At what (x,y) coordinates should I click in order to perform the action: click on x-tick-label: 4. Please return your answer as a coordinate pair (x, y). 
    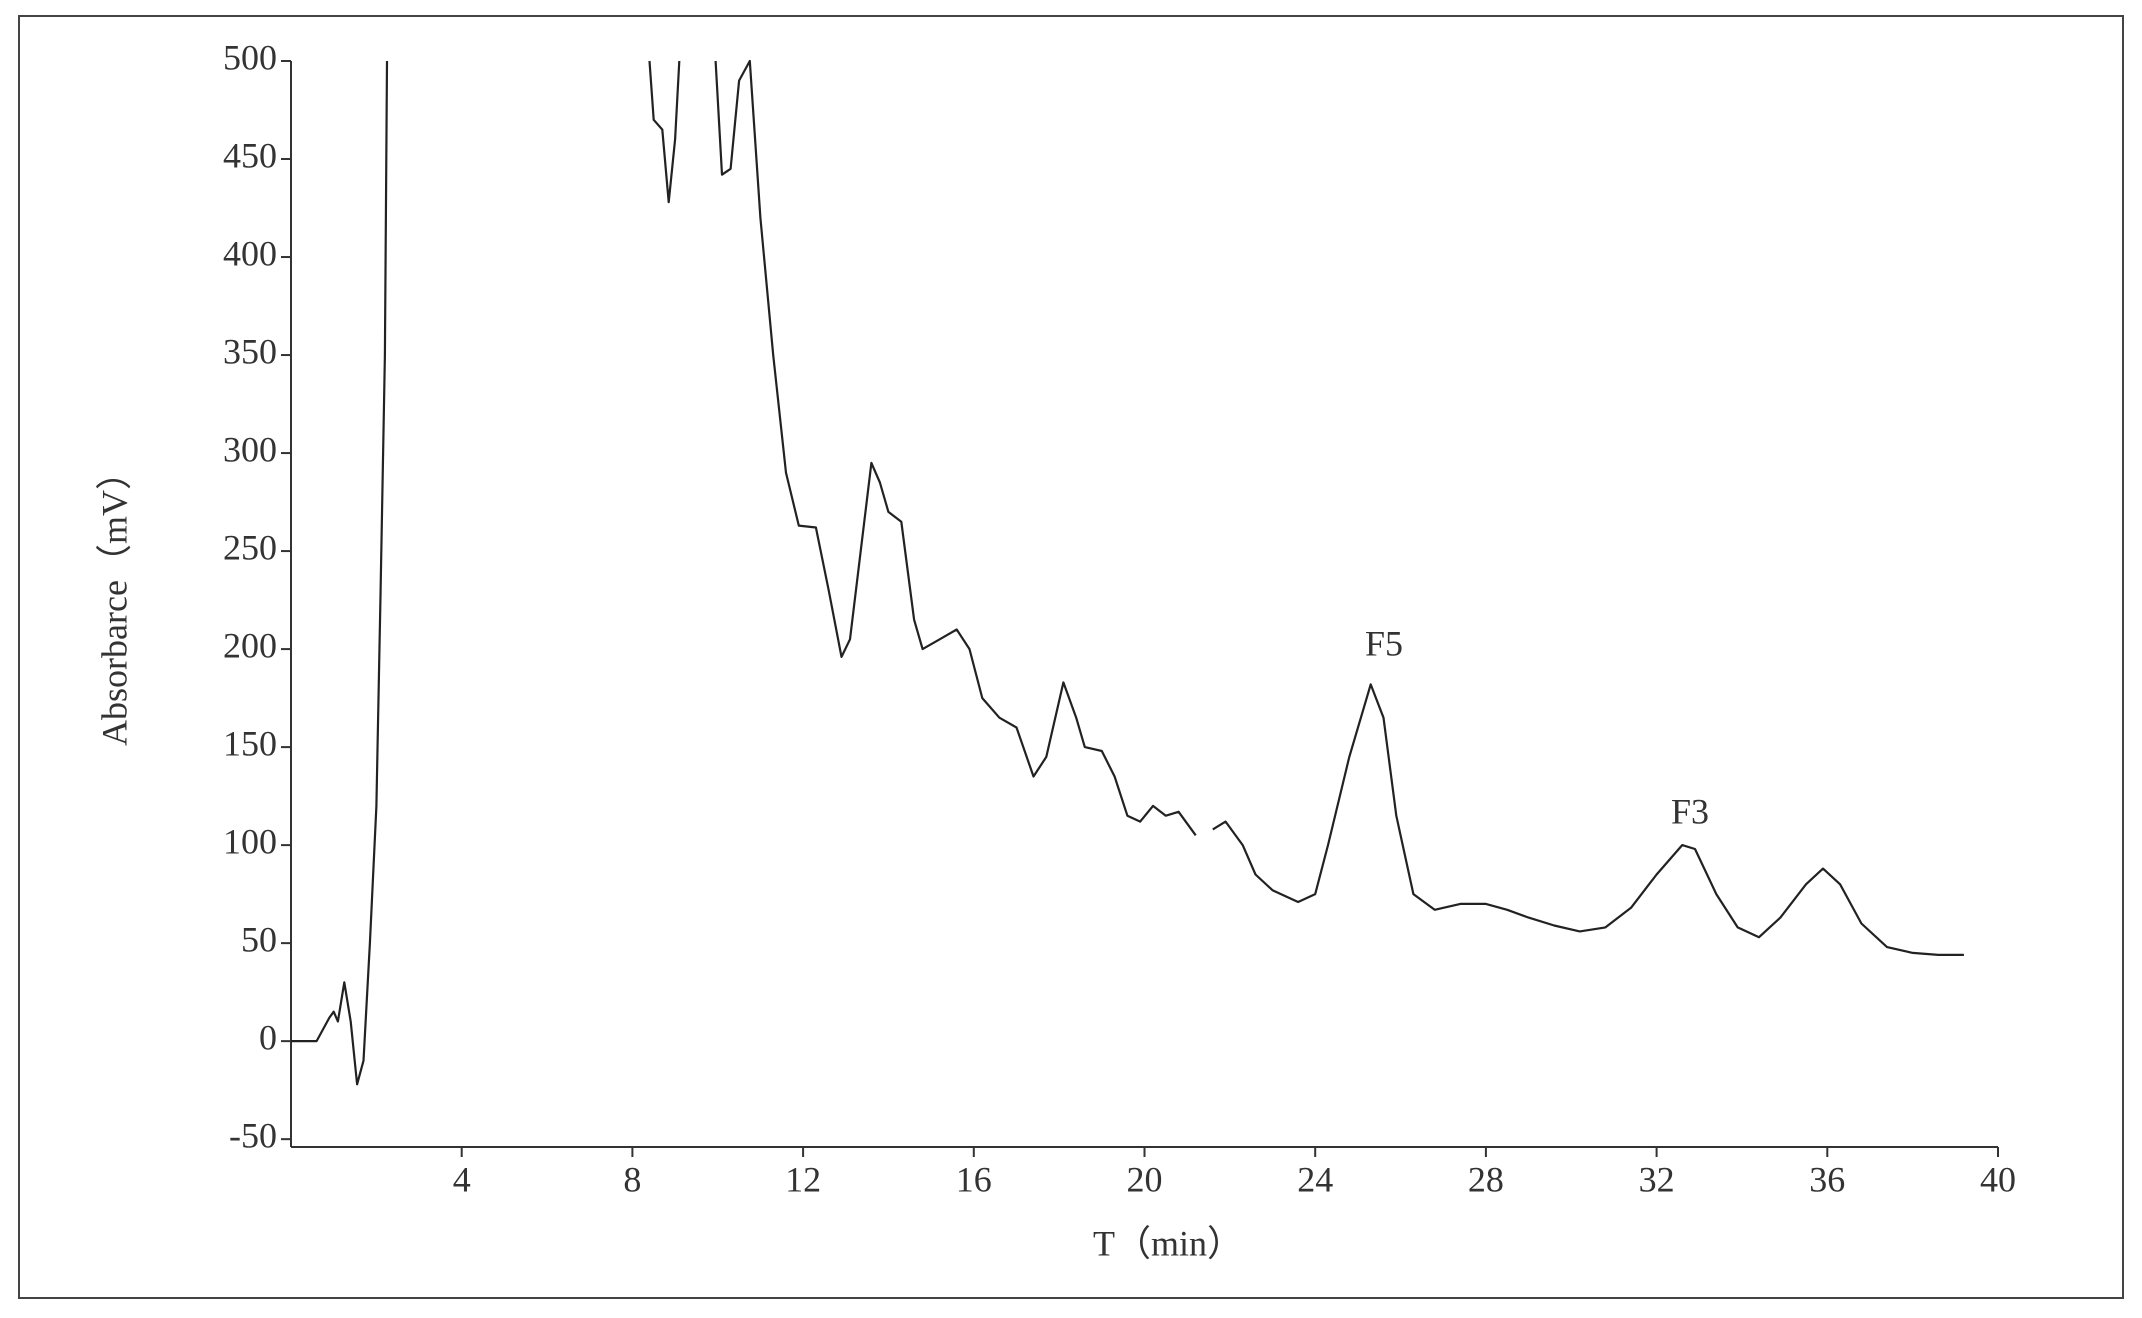
    Looking at the image, I should click on (462, 1179).